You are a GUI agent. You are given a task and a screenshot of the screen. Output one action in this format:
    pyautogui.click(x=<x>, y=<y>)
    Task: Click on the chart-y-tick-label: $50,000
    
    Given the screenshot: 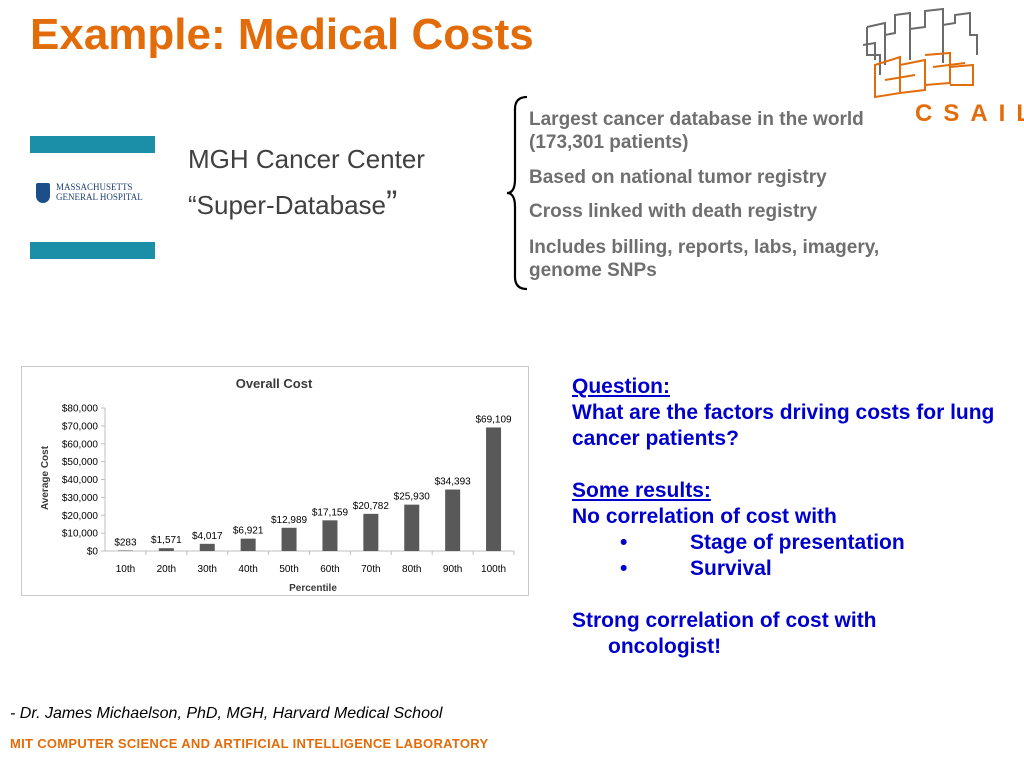 What is the action you would take?
    pyautogui.click(x=80, y=462)
    